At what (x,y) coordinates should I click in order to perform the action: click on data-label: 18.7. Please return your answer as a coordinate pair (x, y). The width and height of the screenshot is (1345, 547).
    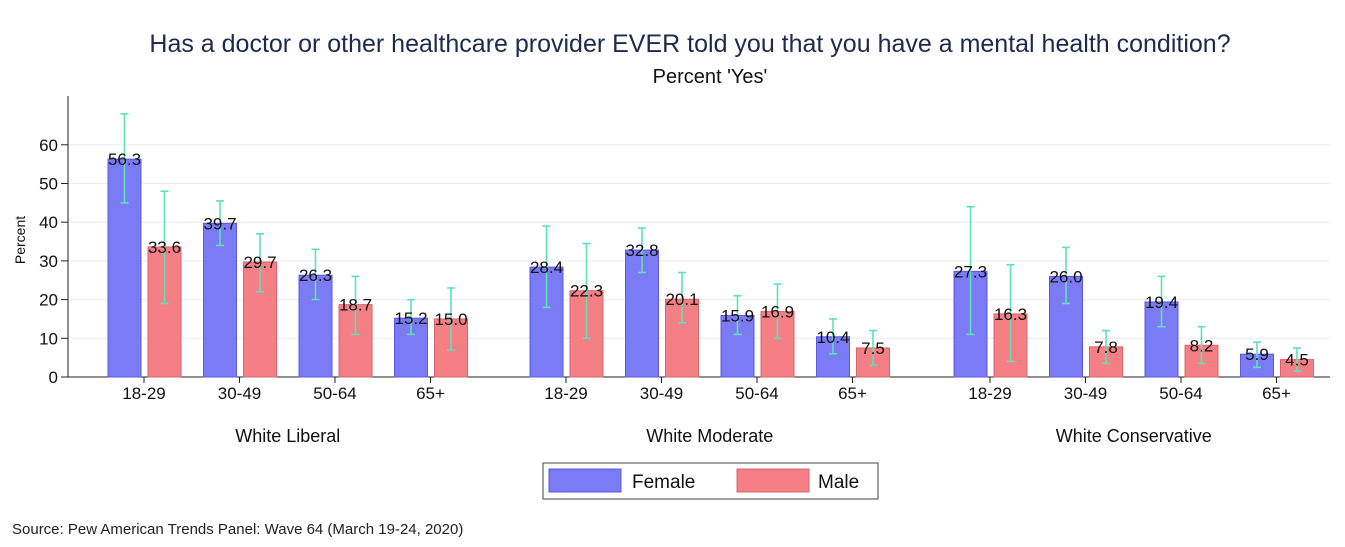
    Looking at the image, I should click on (355, 305).